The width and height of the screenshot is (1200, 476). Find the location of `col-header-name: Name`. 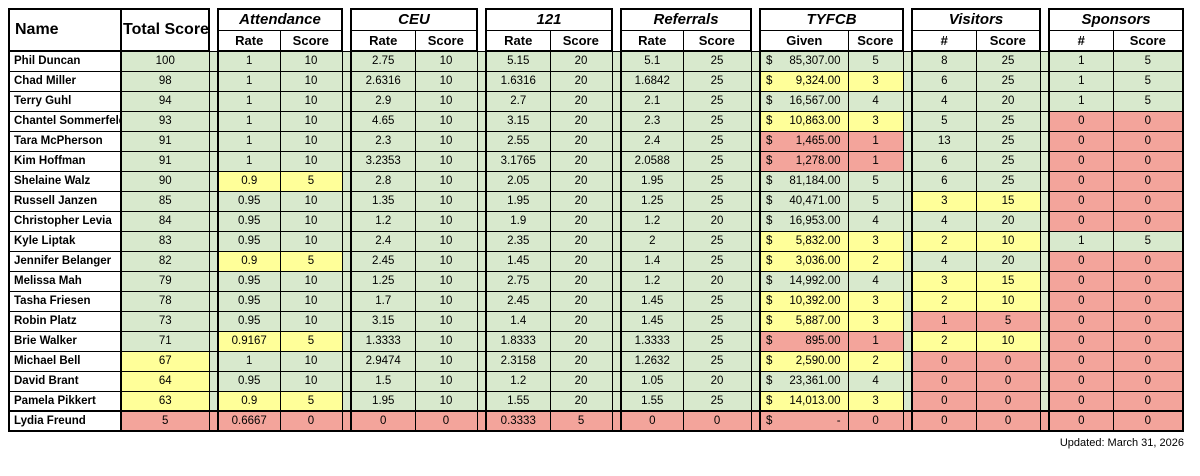

col-header-name: Name is located at coordinates (65, 30).